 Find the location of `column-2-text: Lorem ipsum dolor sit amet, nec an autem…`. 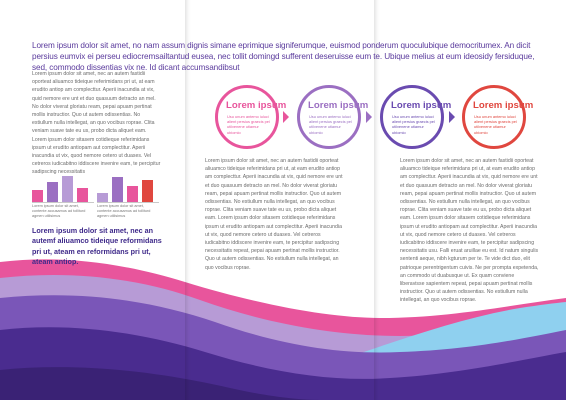

column-2-text: Lorem ipsum dolor sit amet, nec an autem… is located at coordinates (274, 214).